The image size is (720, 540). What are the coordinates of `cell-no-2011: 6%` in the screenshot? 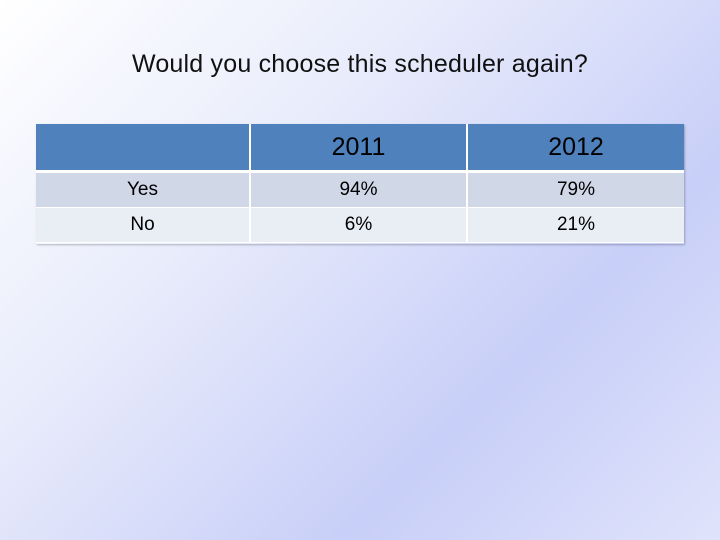 It's located at (359, 225).